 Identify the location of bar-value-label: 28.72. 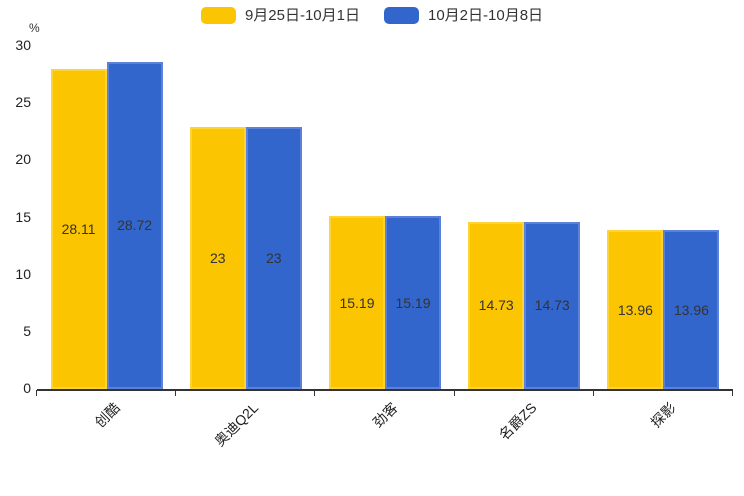
(135, 225).